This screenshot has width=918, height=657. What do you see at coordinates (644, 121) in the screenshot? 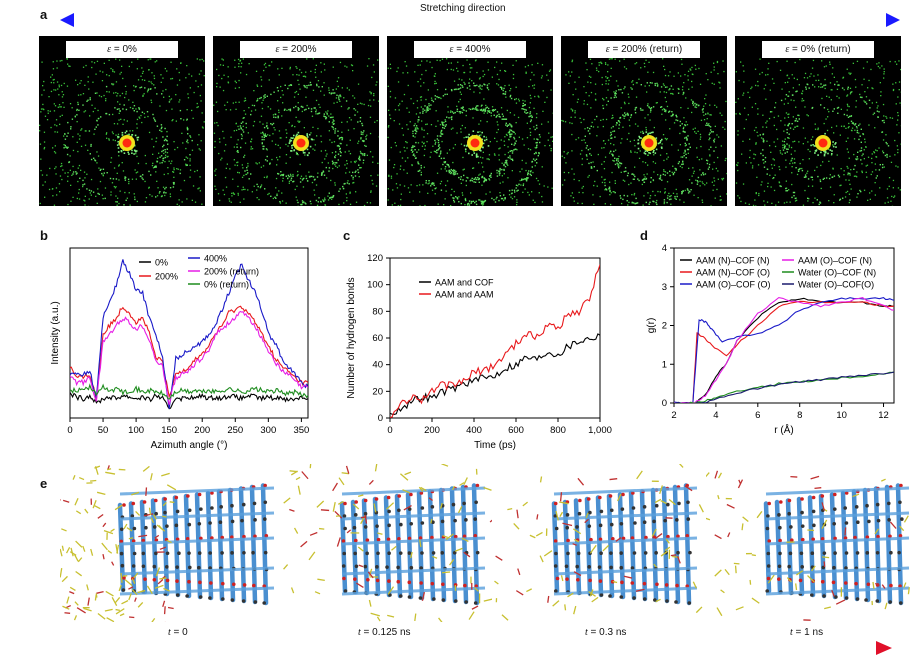
I see `diffraction-image-4: ε = 200% (return)` at bounding box center [644, 121].